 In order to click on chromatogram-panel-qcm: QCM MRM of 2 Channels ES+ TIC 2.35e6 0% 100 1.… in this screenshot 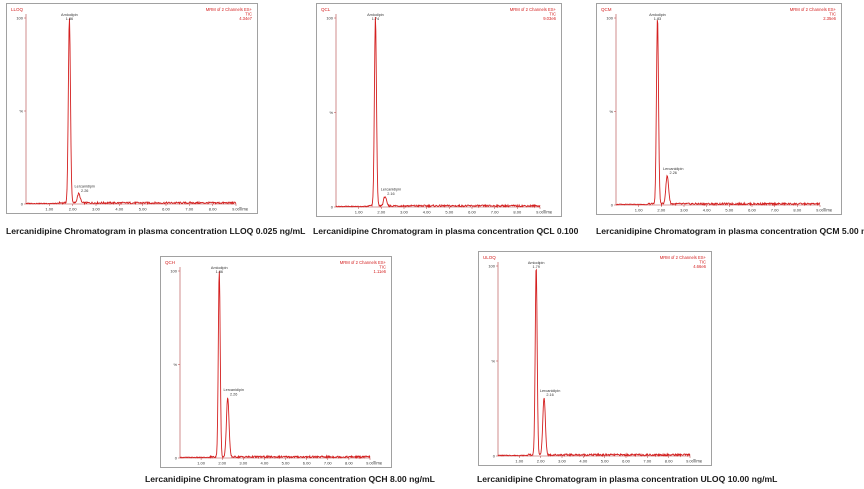, I will do `click(719, 109)`.